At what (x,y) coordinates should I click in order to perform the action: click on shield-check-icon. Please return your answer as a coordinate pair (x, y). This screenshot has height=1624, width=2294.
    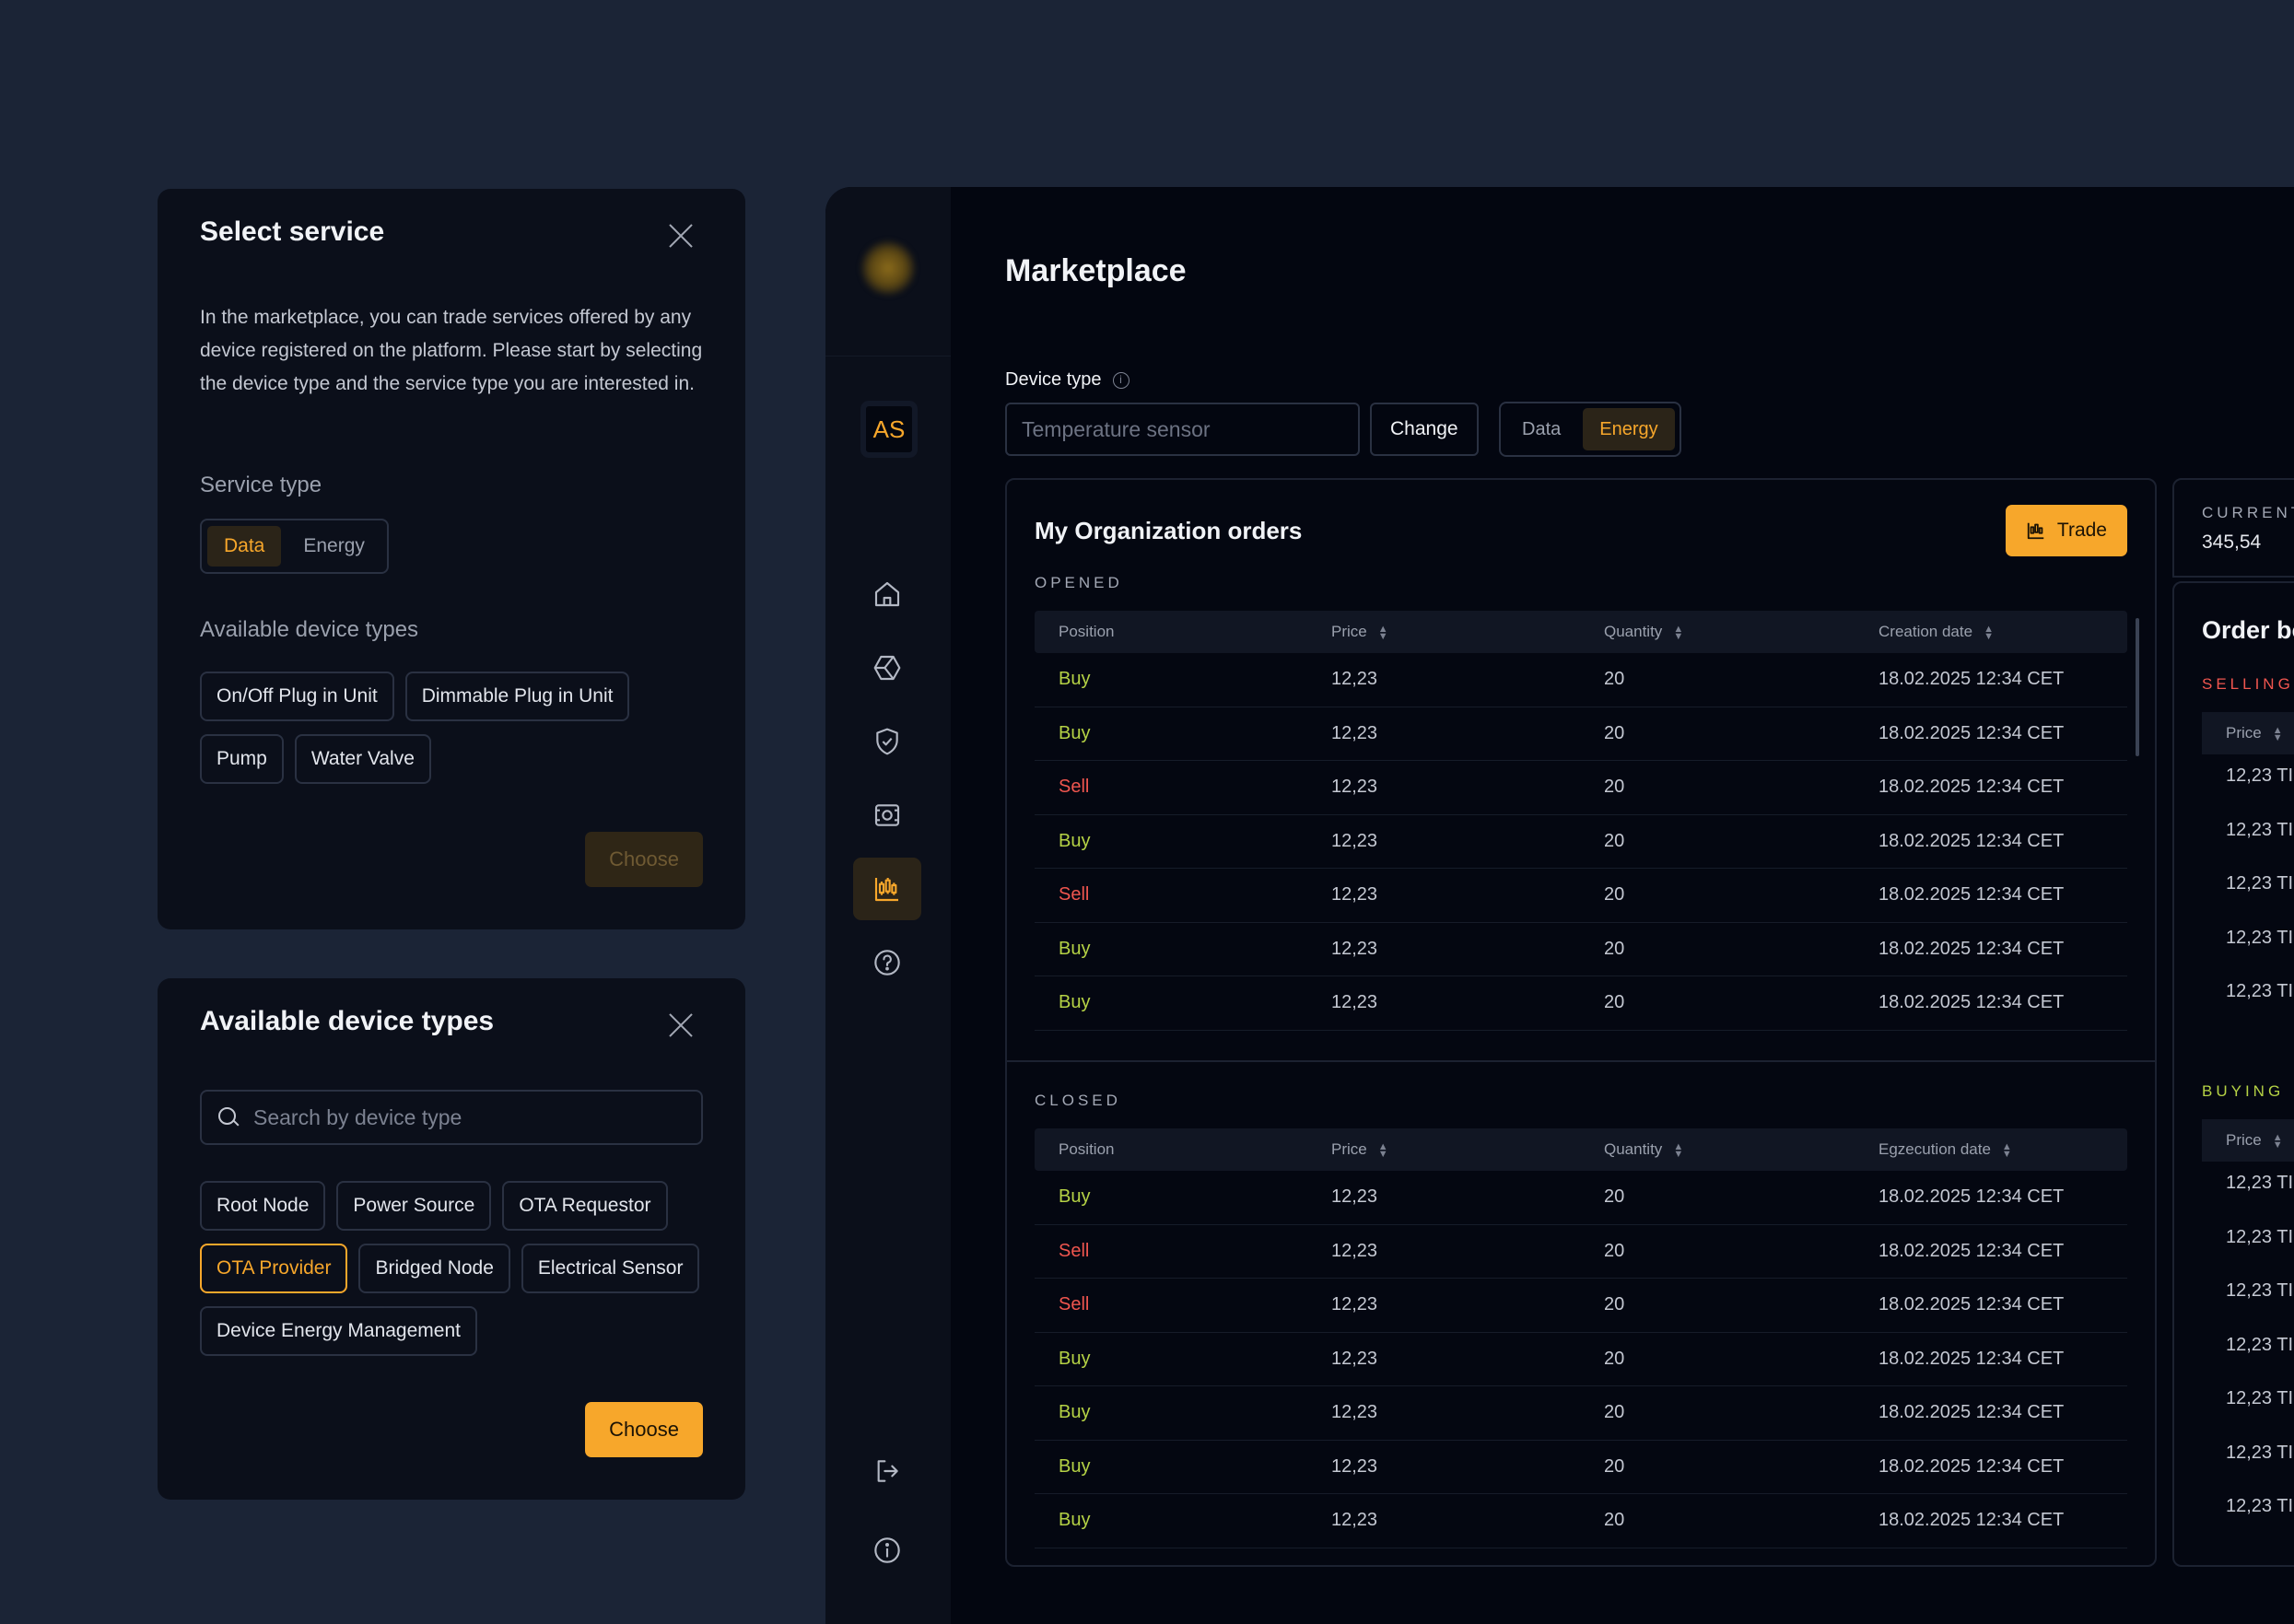
    Looking at the image, I should click on (887, 741).